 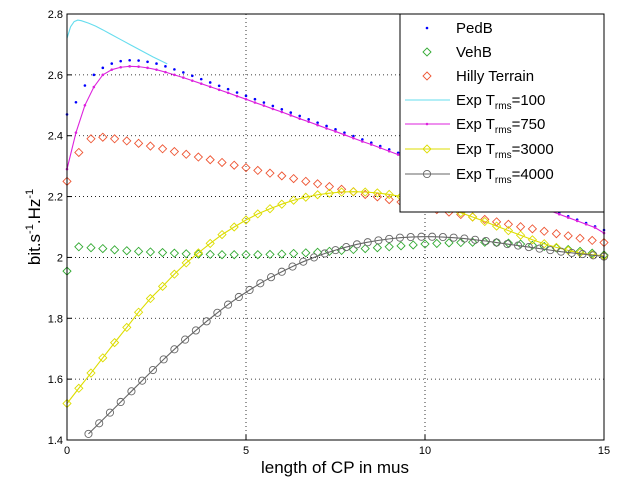 I want to click on y-axis-label-part-2: -1, so click(x=30, y=229).